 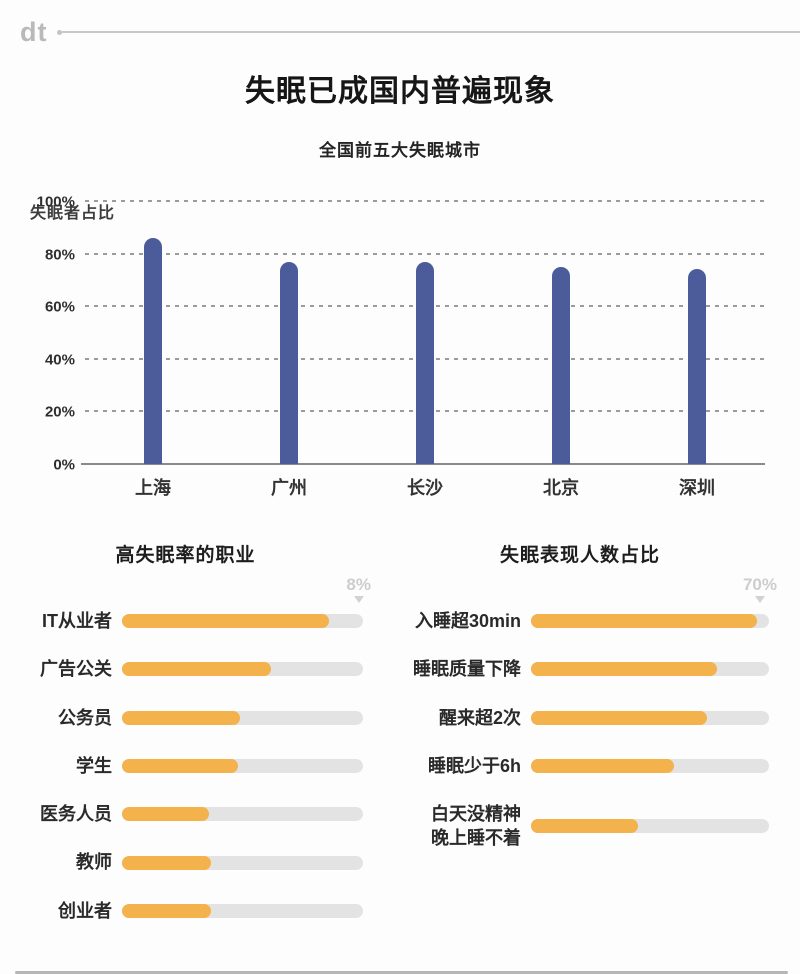 I want to click on page-title: 失眠已成国内普遍现象, so click(x=400, y=91).